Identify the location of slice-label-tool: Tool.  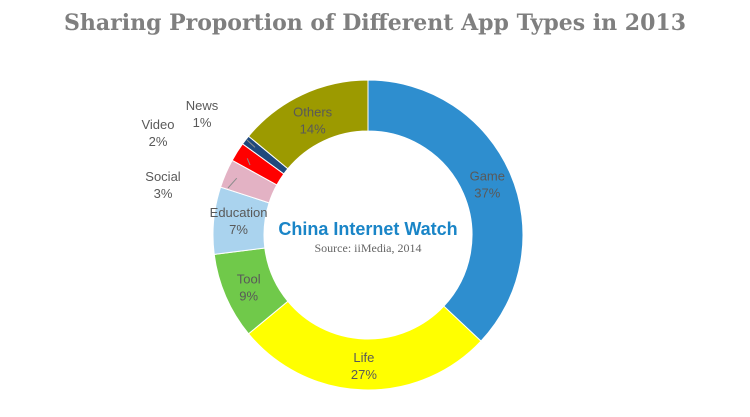
(249, 279).